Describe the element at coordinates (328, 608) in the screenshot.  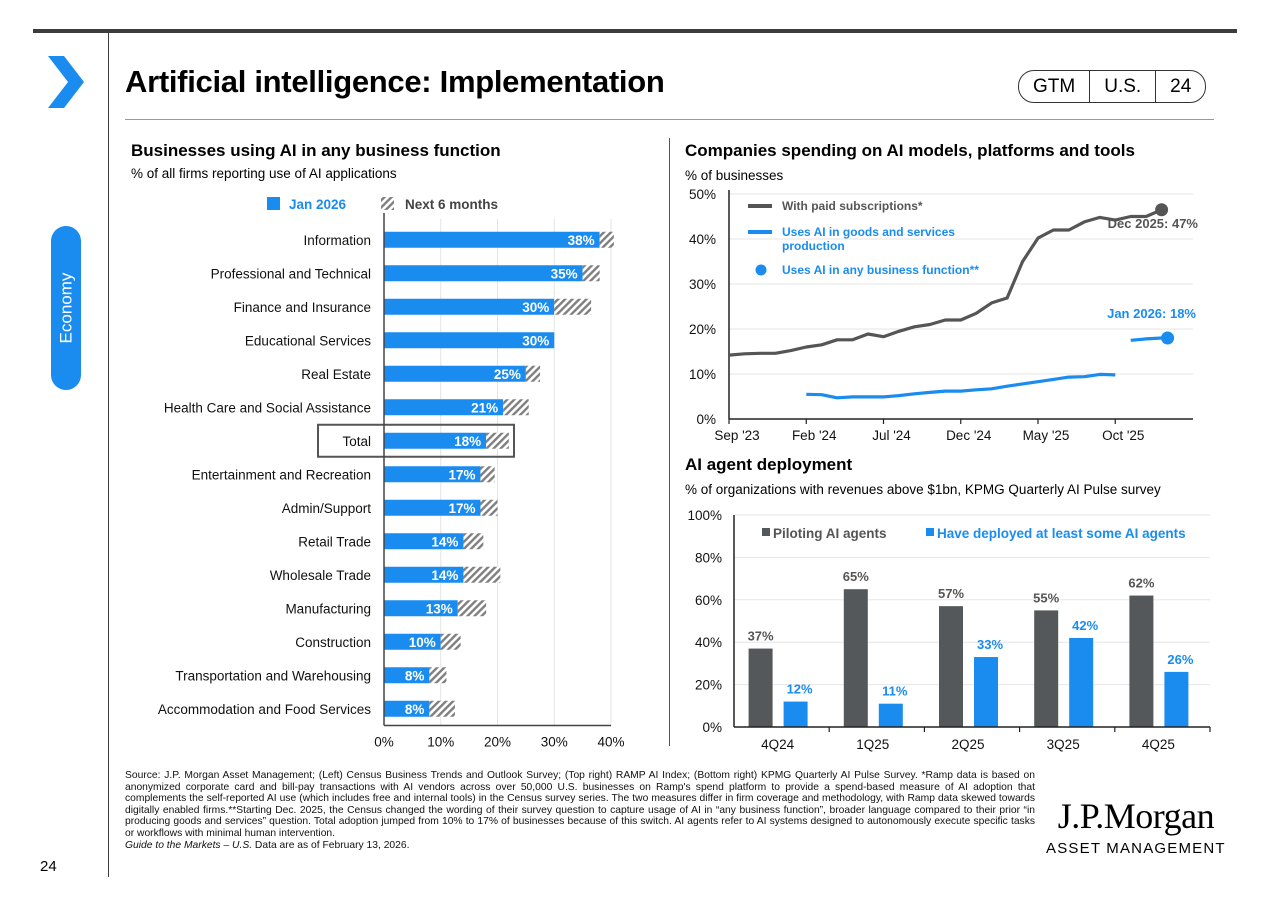
I see `category-label: Manufacturing` at that location.